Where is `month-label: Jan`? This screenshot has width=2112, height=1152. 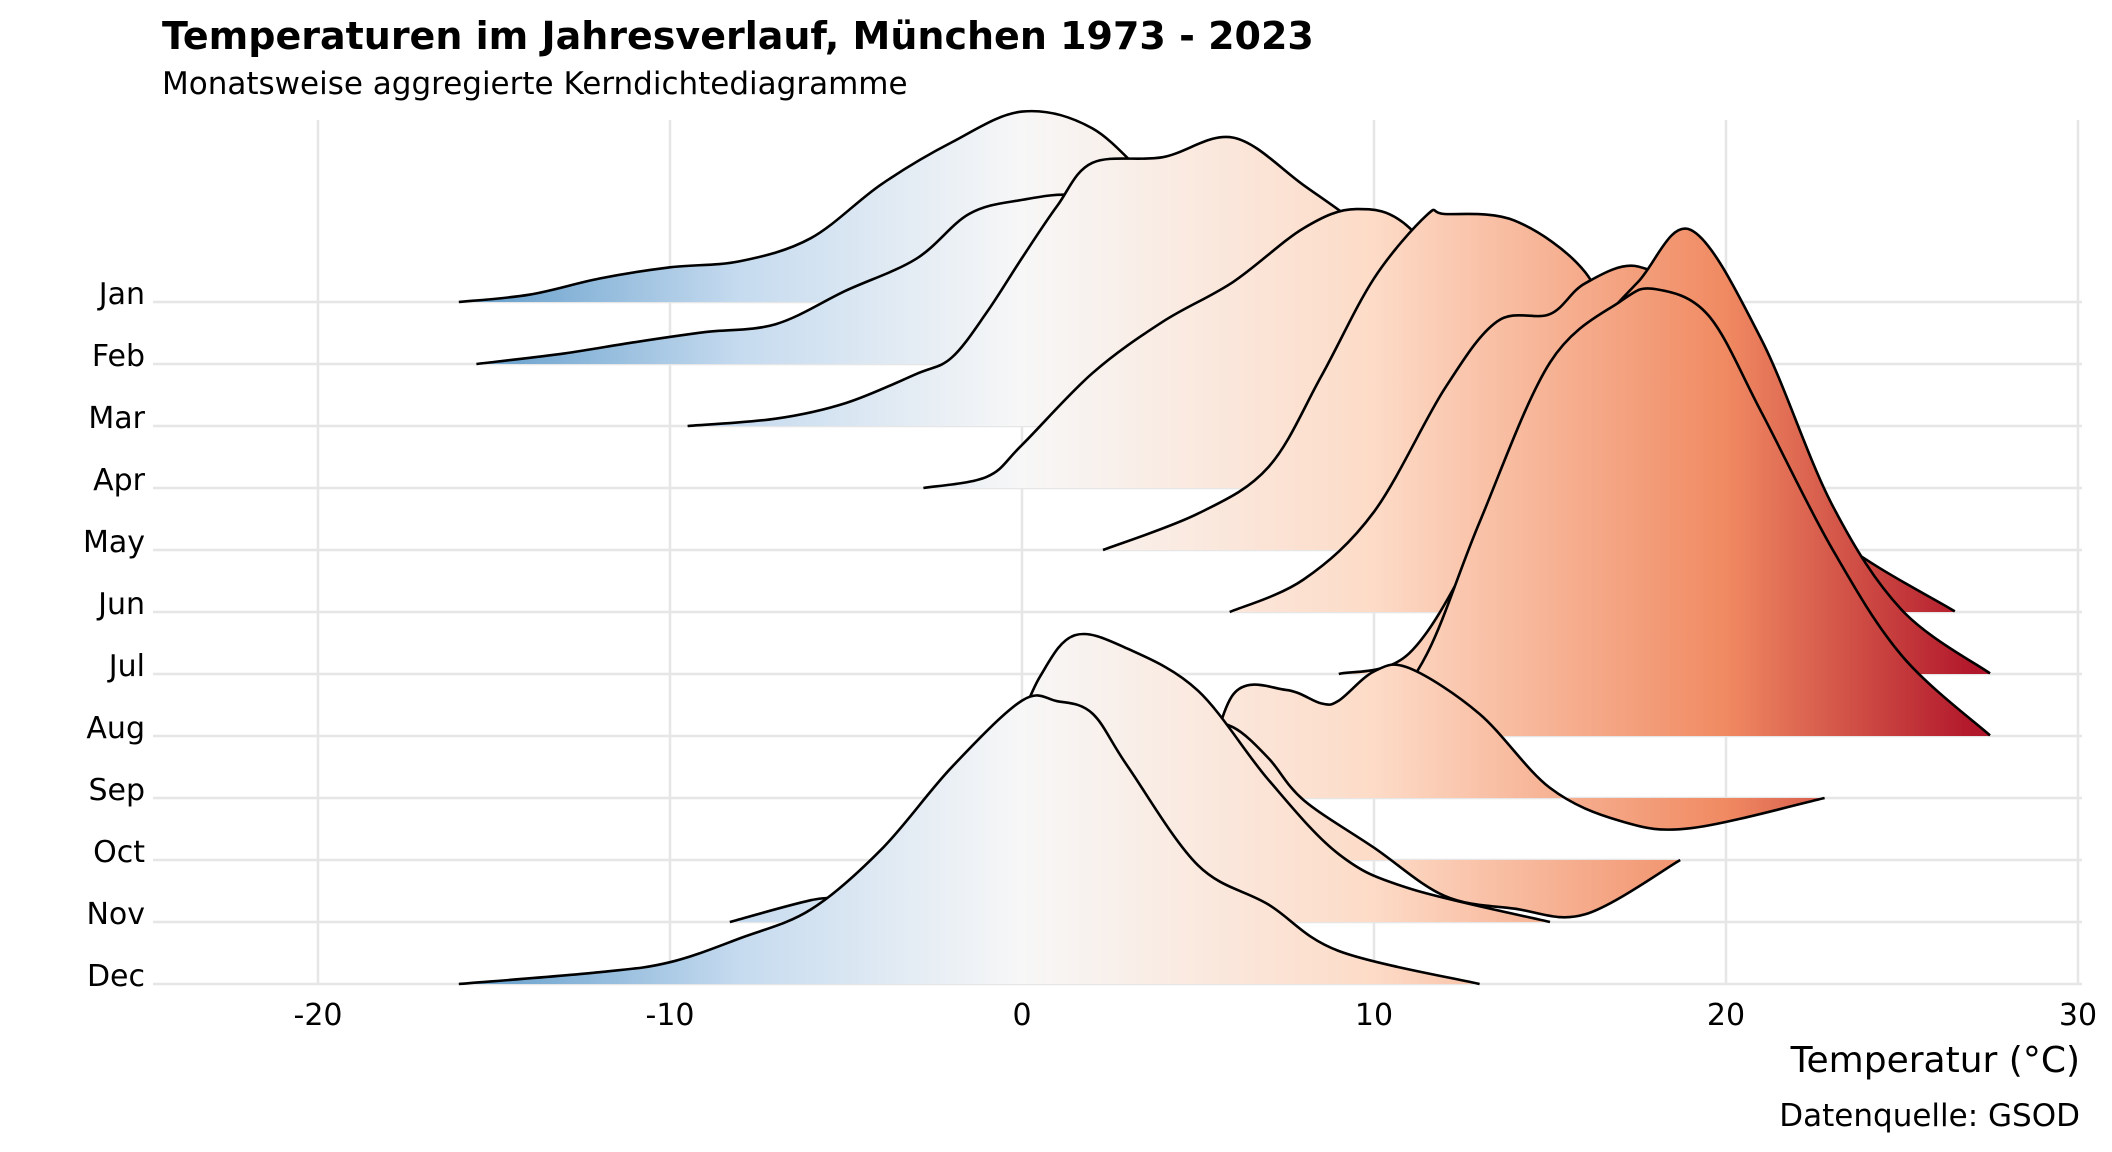 month-label: Jan is located at coordinates (121, 294).